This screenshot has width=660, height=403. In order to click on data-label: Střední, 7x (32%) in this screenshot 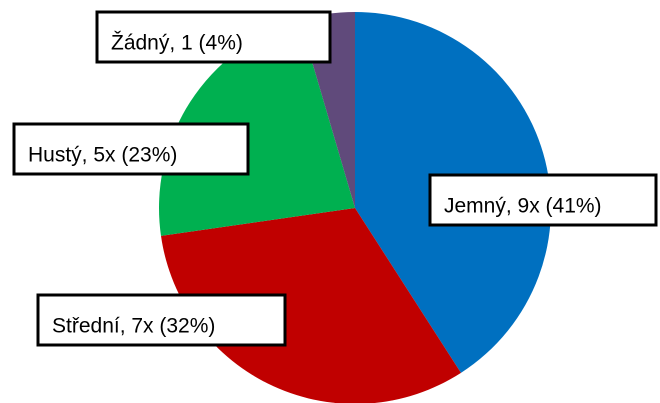, I will do `click(133, 326)`.